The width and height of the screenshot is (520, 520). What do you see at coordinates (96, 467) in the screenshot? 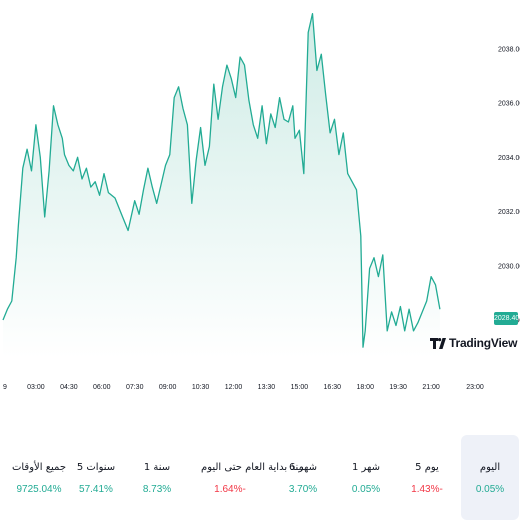
I see `period-label: 5 سنوات` at bounding box center [96, 467].